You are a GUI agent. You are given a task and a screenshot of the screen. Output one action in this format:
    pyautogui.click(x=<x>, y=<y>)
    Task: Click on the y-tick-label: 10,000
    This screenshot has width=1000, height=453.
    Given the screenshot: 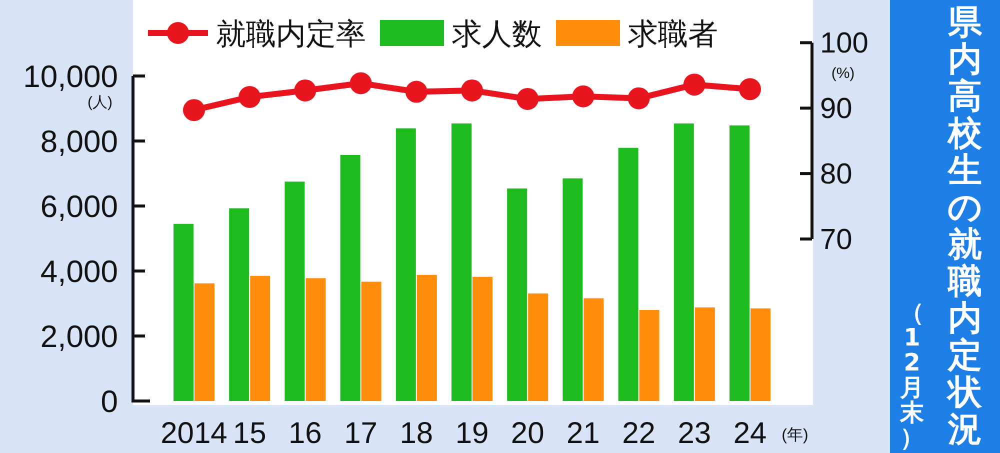 What is the action you would take?
    pyautogui.click(x=70, y=76)
    